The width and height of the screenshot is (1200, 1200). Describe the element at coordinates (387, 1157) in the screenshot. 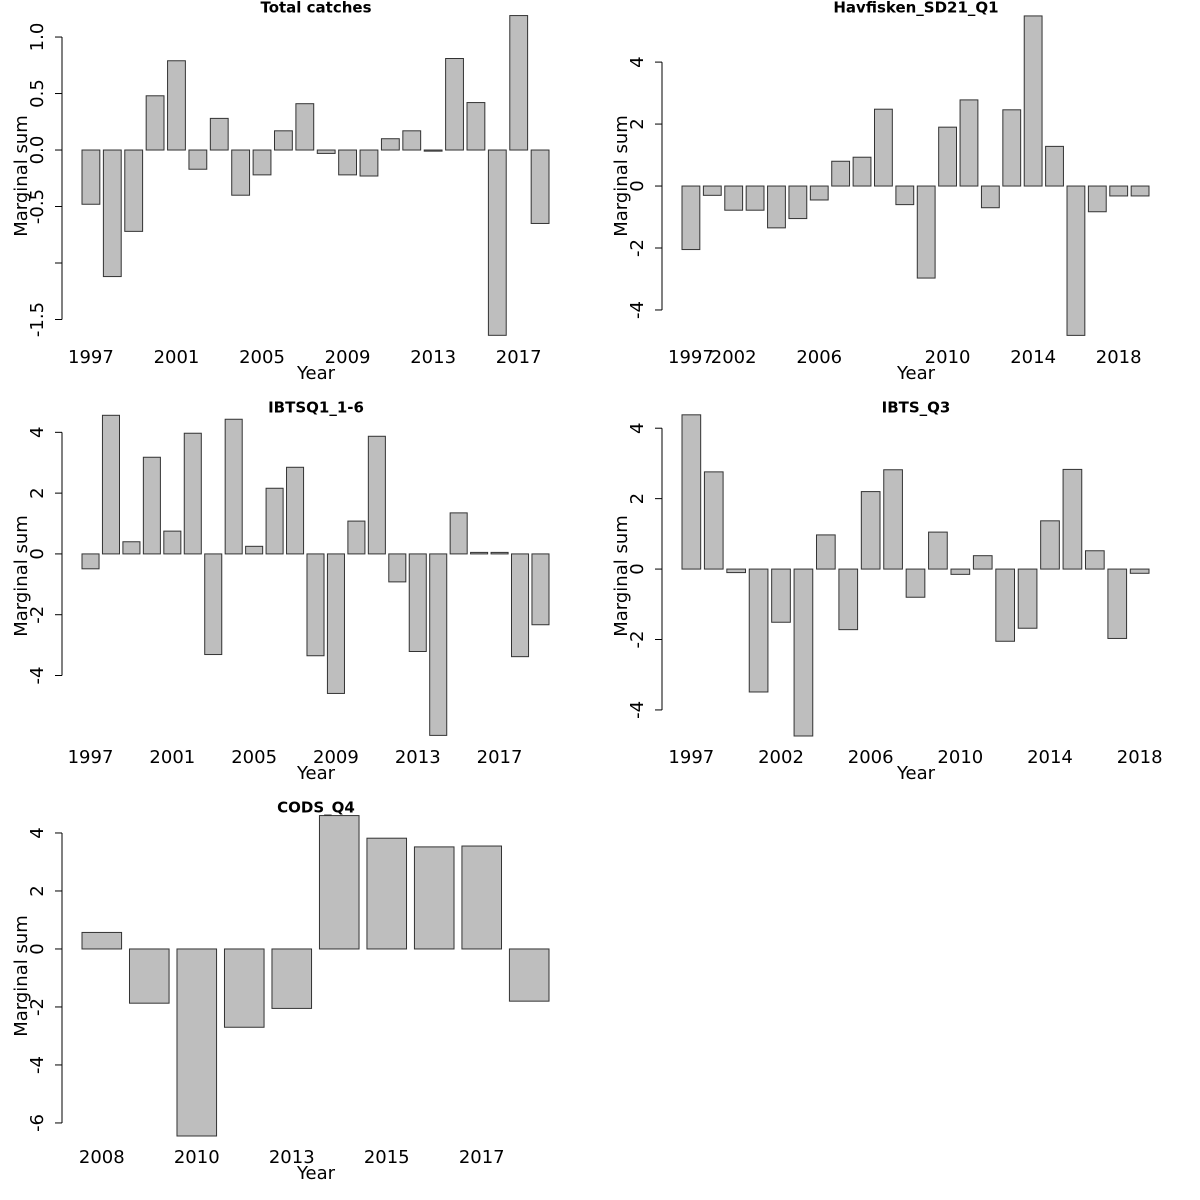

I see `x-tick-label: 2015` at that location.